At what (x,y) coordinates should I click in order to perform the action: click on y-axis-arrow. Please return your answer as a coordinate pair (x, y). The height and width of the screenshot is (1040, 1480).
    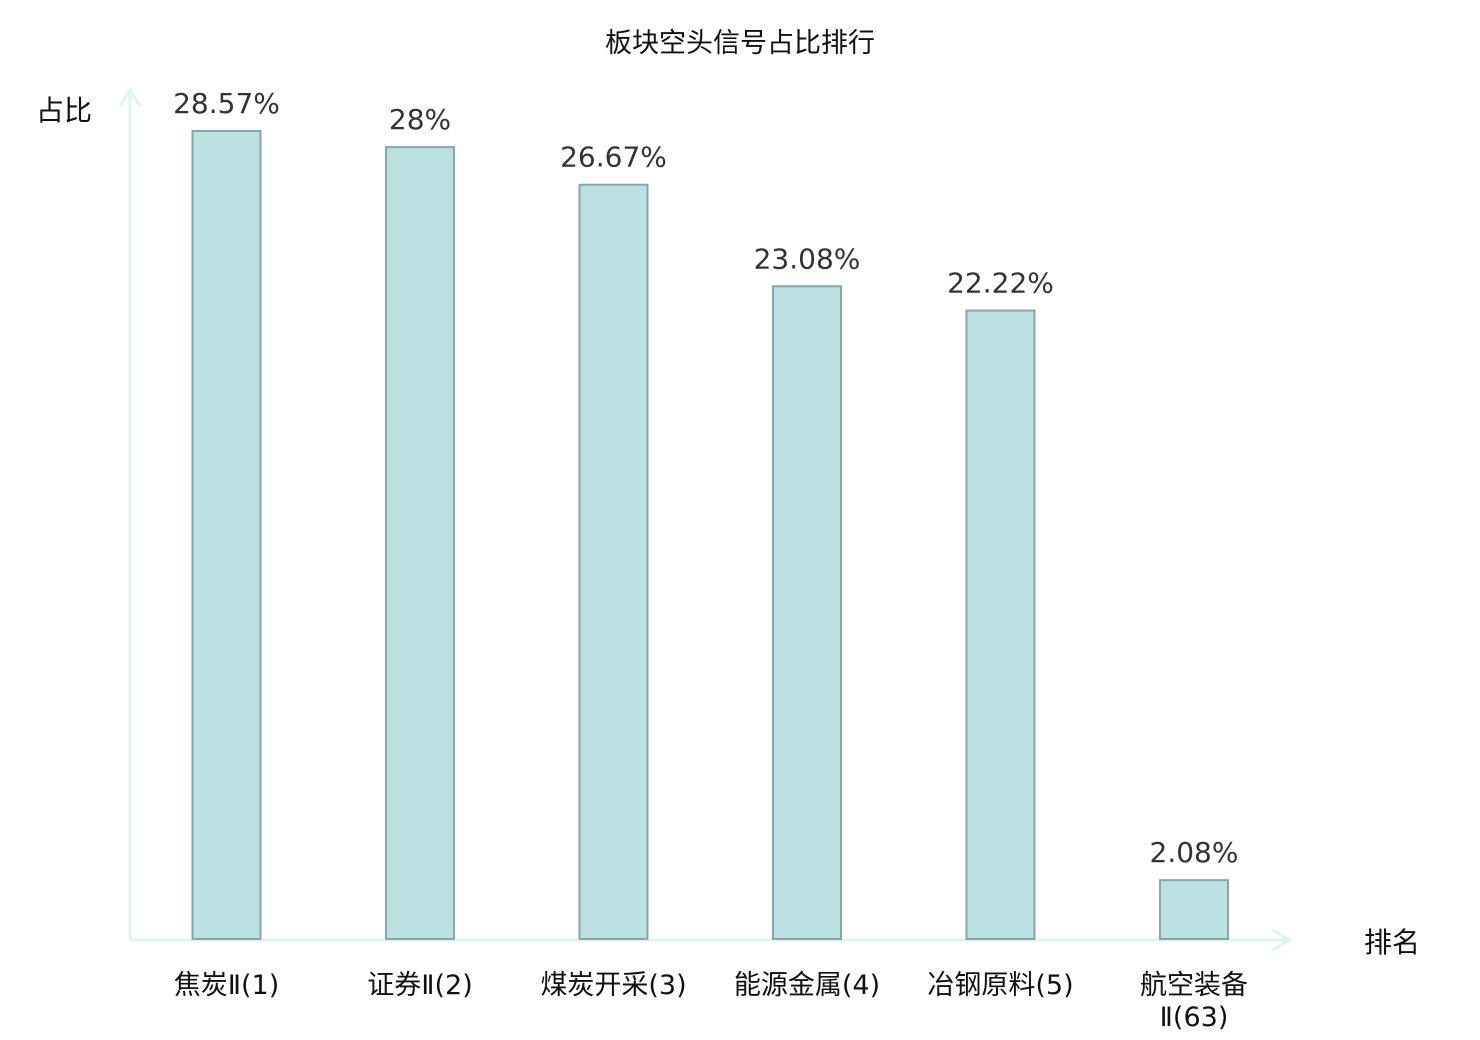
    Looking at the image, I should click on (130, 97).